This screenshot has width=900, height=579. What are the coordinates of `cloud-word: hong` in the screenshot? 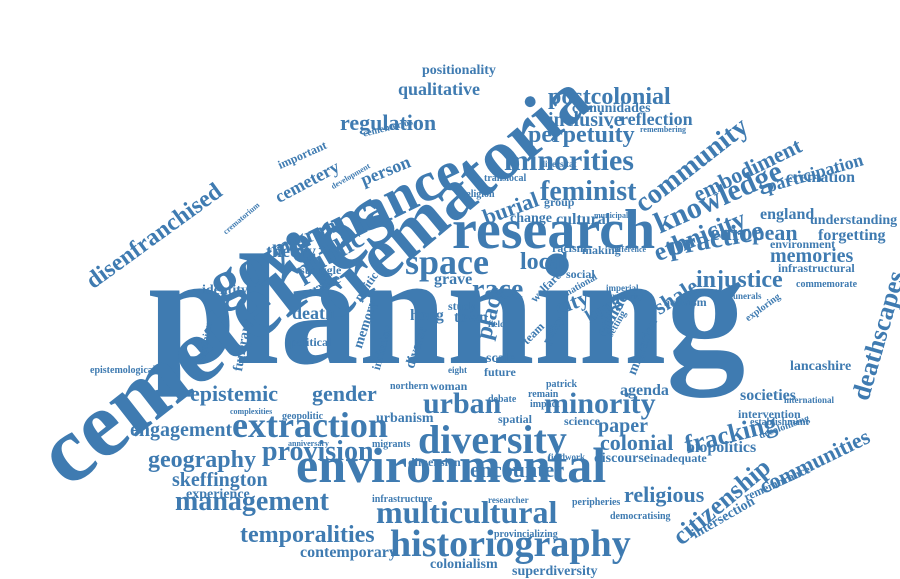 It's located at (427, 315).